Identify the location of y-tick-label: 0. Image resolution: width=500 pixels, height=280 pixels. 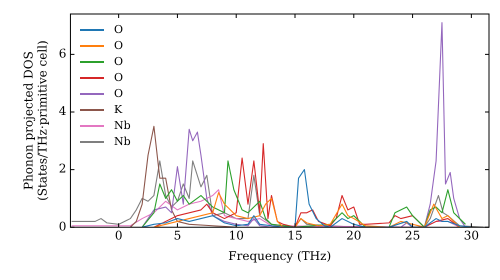
(62, 226).